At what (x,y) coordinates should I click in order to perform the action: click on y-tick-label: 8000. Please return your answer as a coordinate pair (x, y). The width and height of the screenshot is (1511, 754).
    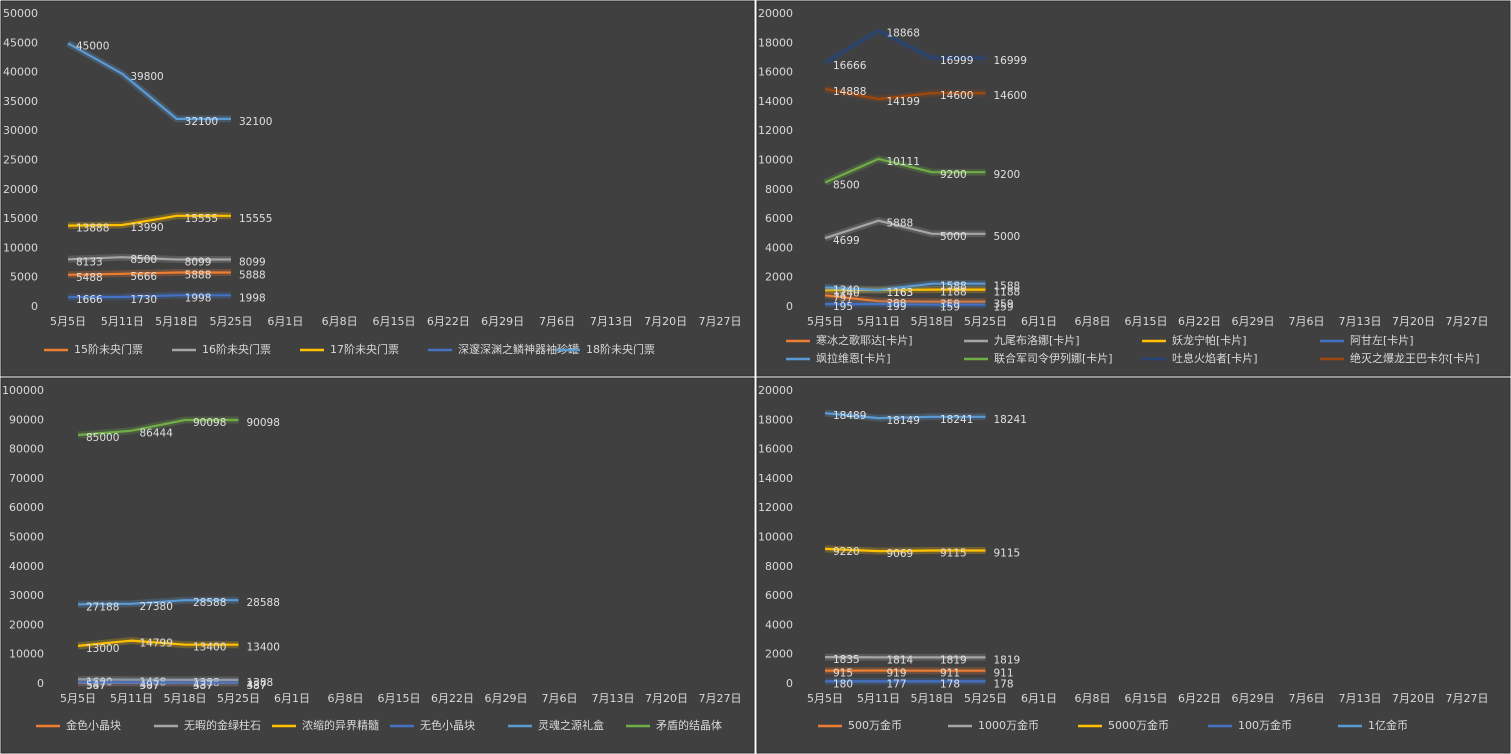
    Looking at the image, I should click on (779, 189).